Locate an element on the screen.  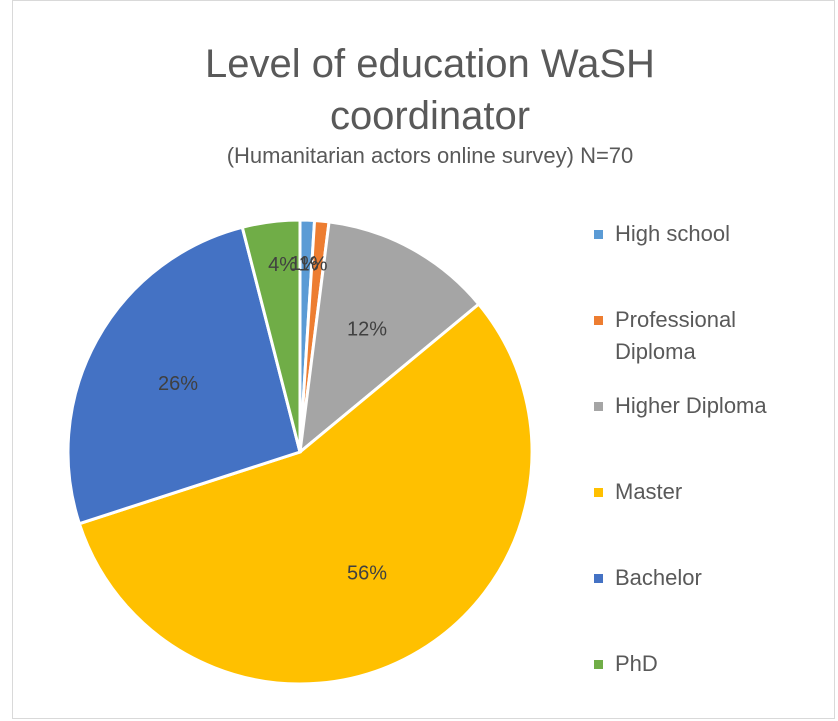
legend-label: PhD is located at coordinates (636, 663).